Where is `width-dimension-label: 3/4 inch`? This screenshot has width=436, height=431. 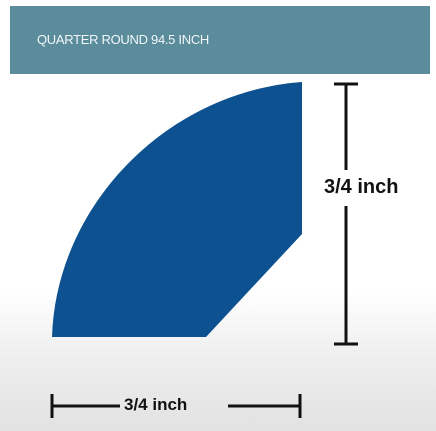
width-dimension-label: 3/4 inch is located at coordinates (156, 404).